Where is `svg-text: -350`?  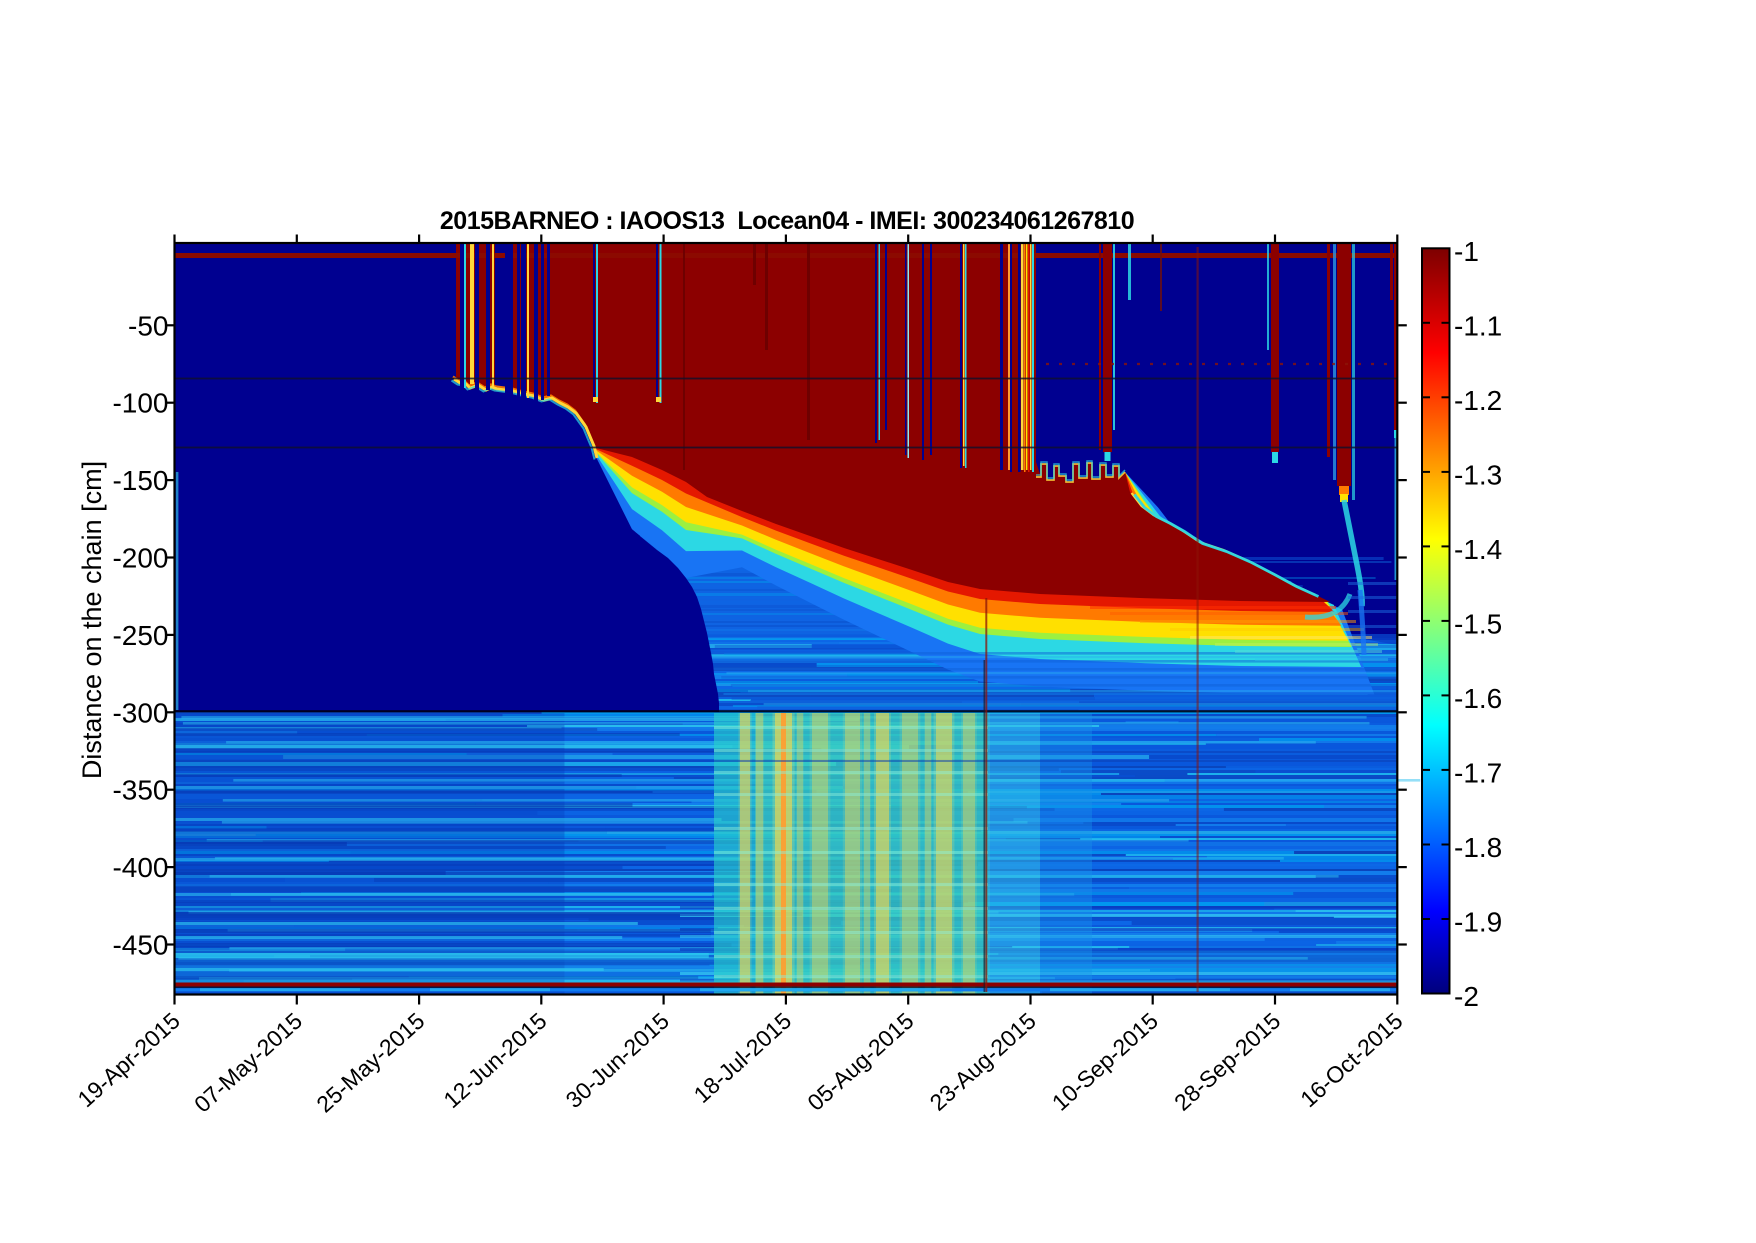
svg-text: -350 is located at coordinates (140, 790).